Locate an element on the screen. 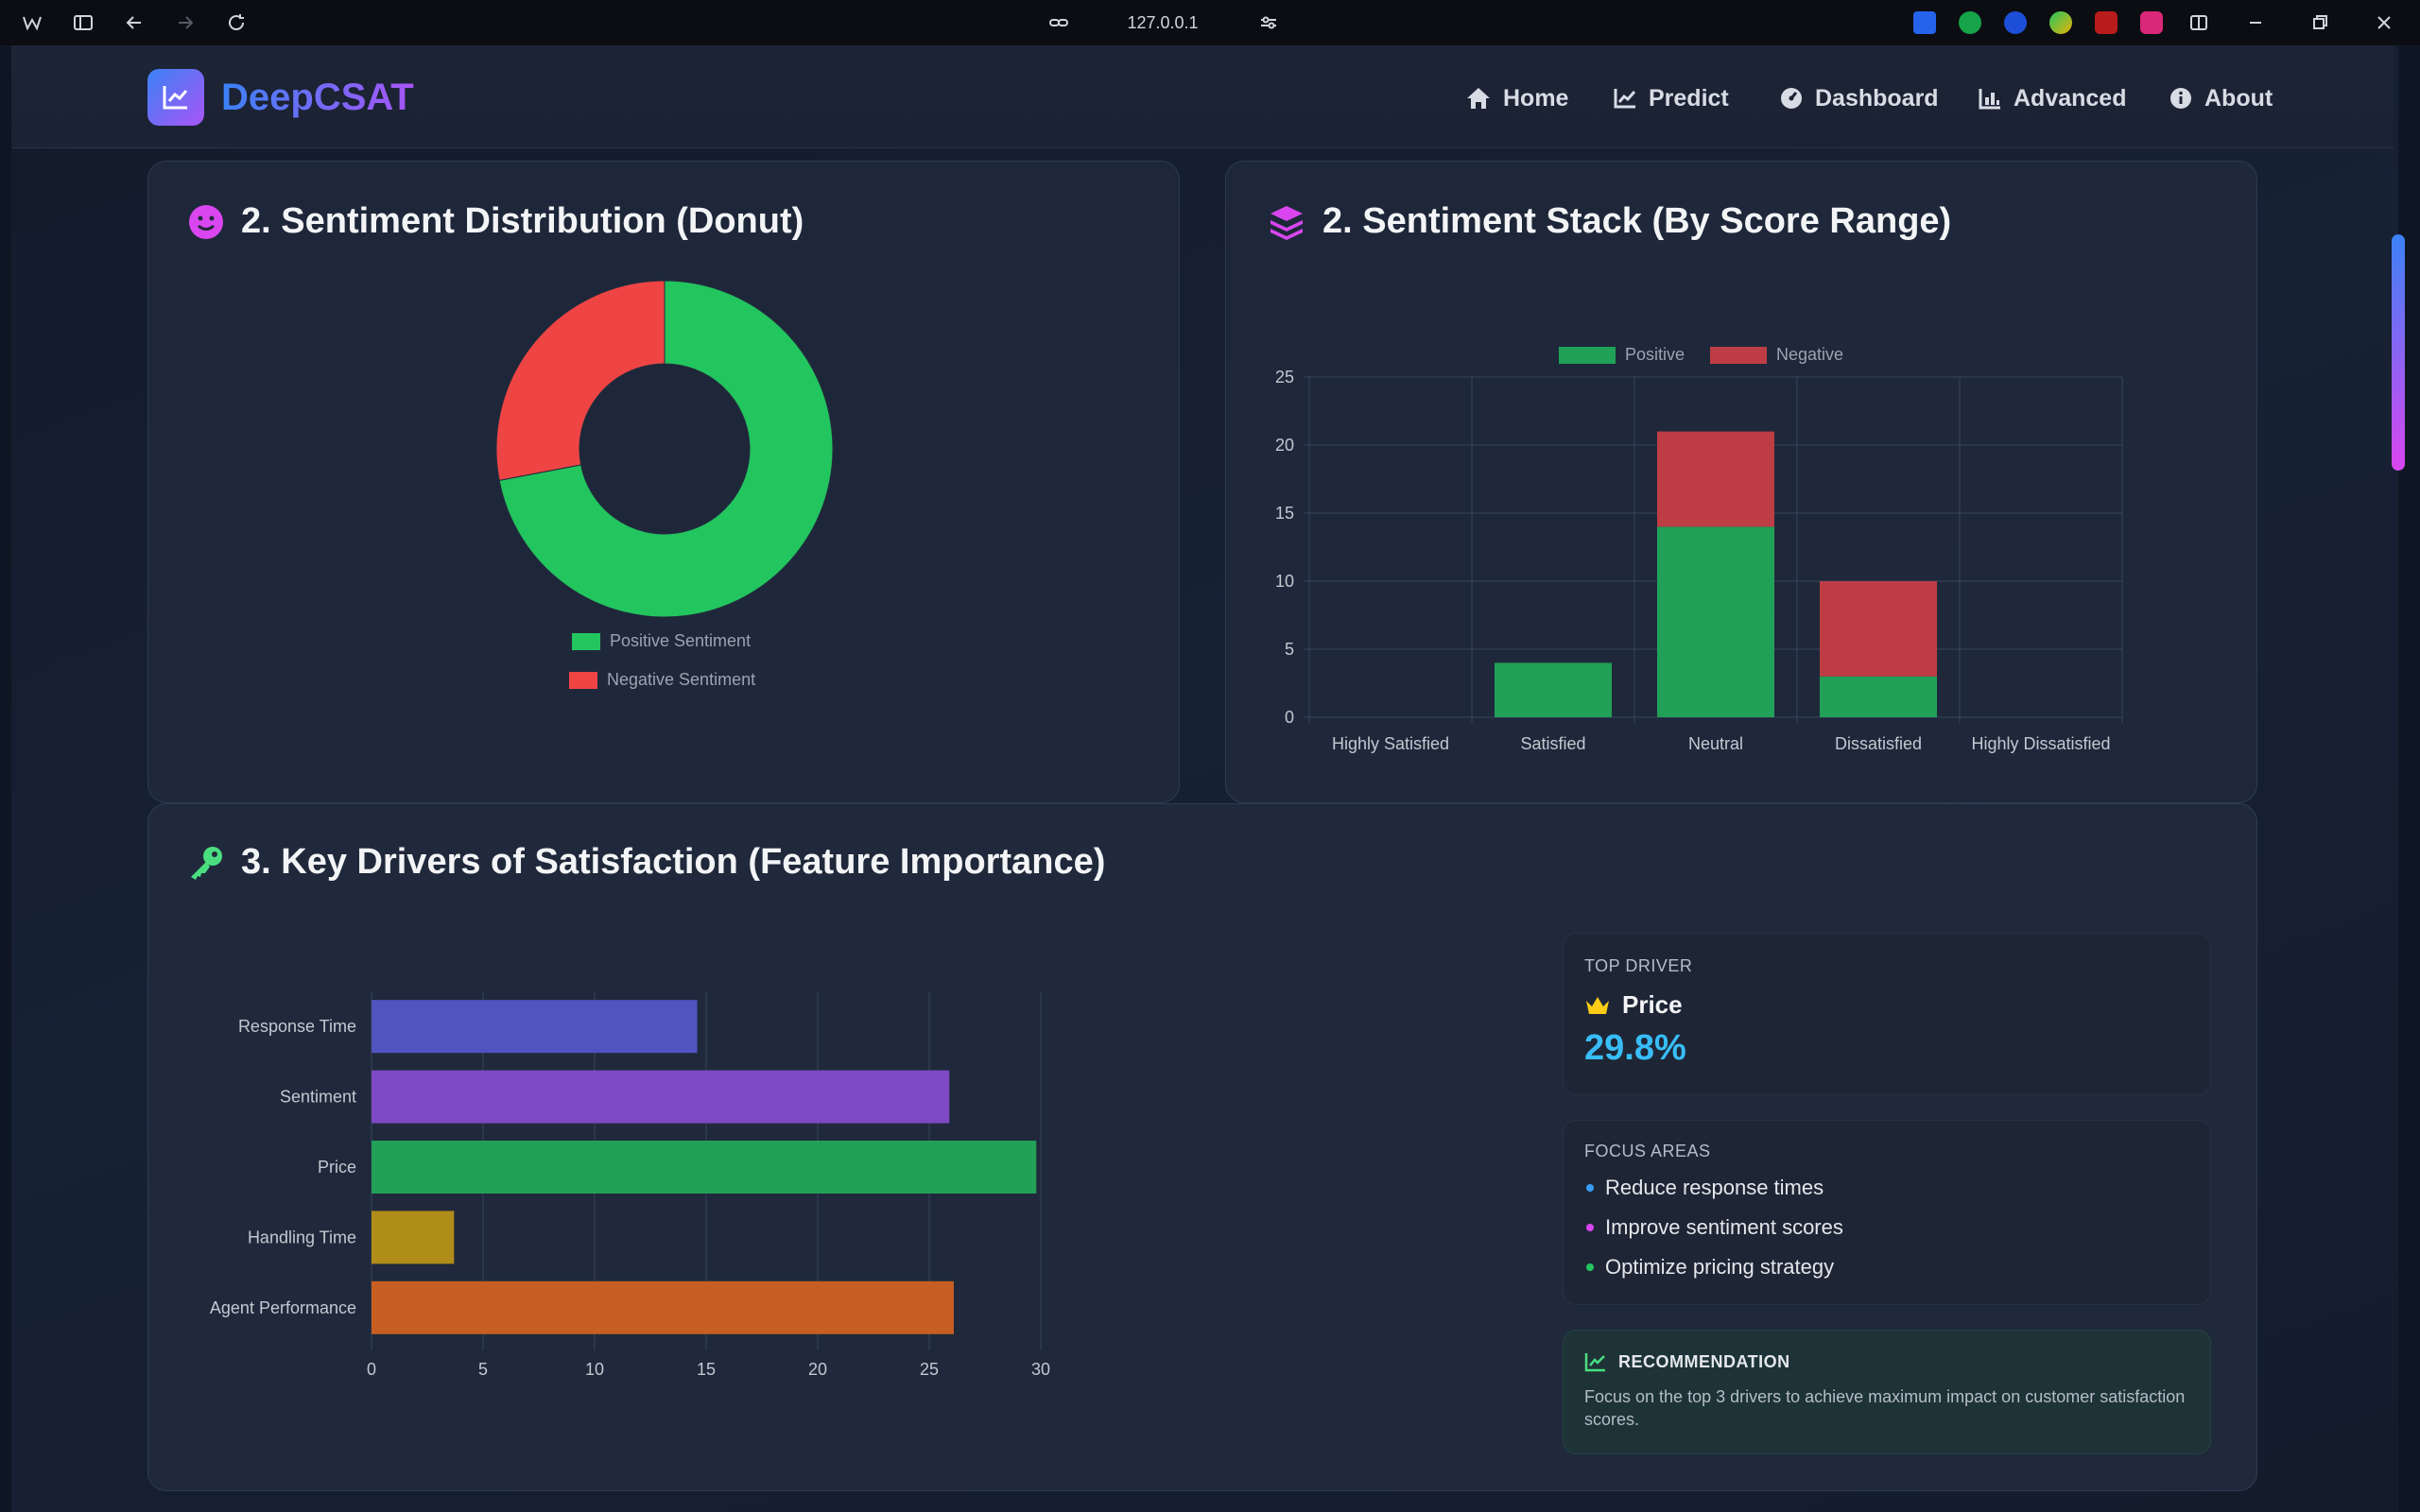 The height and width of the screenshot is (1512, 2420). legend-swatch-negative is located at coordinates (583, 680).